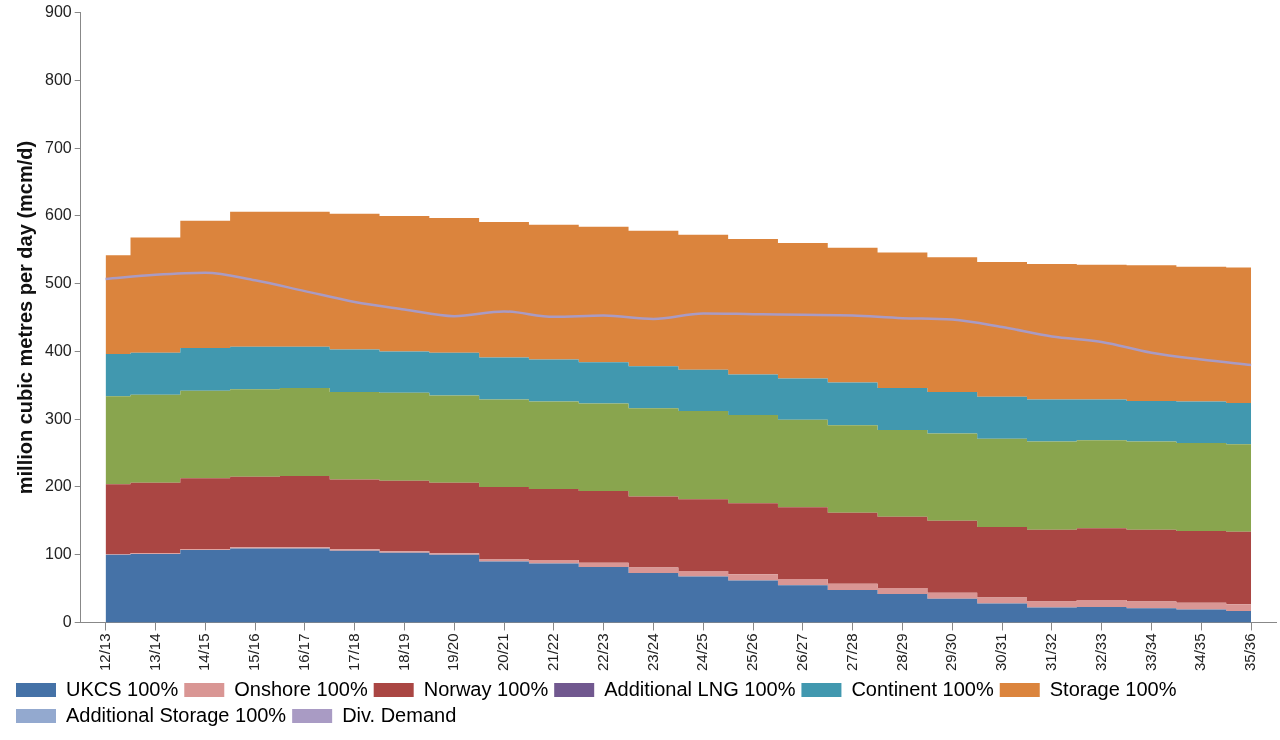  I want to click on x-tick-label: 15/16, so click(254, 652).